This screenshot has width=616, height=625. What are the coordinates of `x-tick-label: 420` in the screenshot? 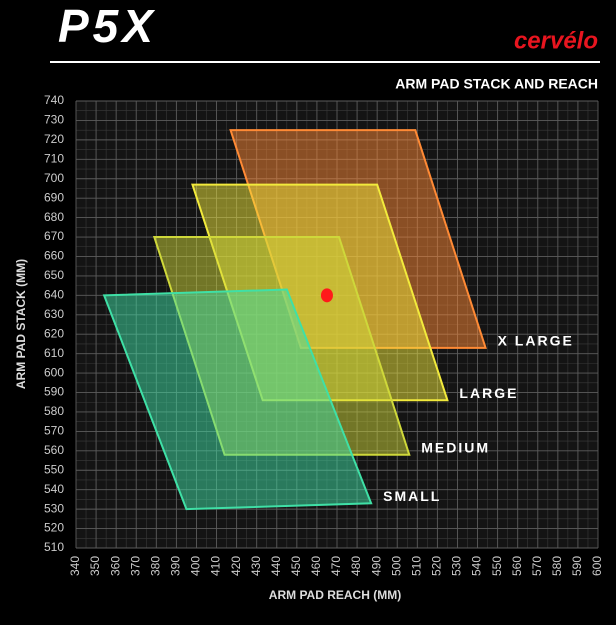 It's located at (236, 566).